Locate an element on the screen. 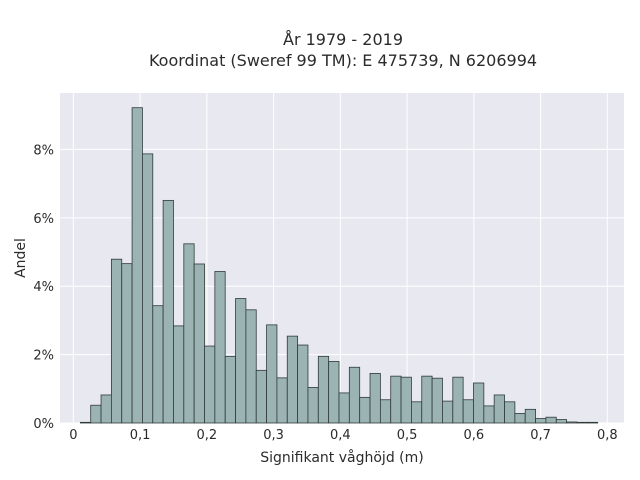  y-tick-labels: 0% 2% 4% 6% 8% is located at coordinates (43, 287).